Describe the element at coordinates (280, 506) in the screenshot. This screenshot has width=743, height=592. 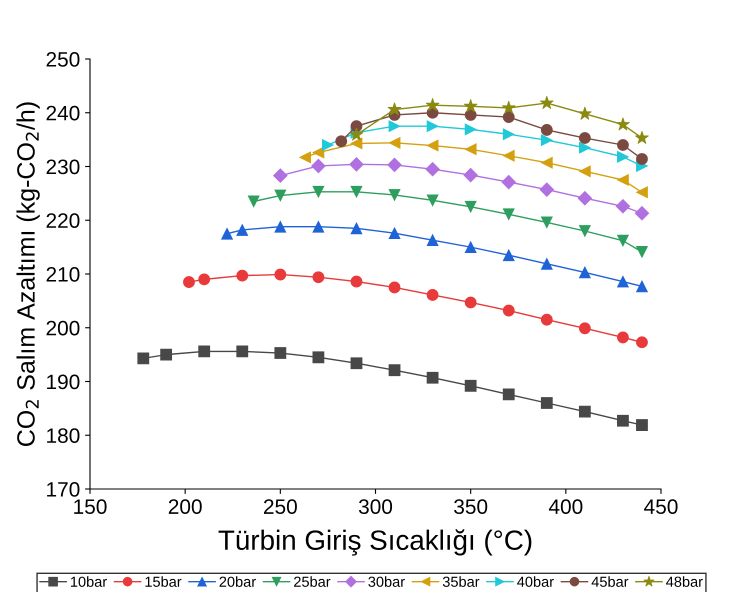
I see `x-tick-label: 250` at that location.